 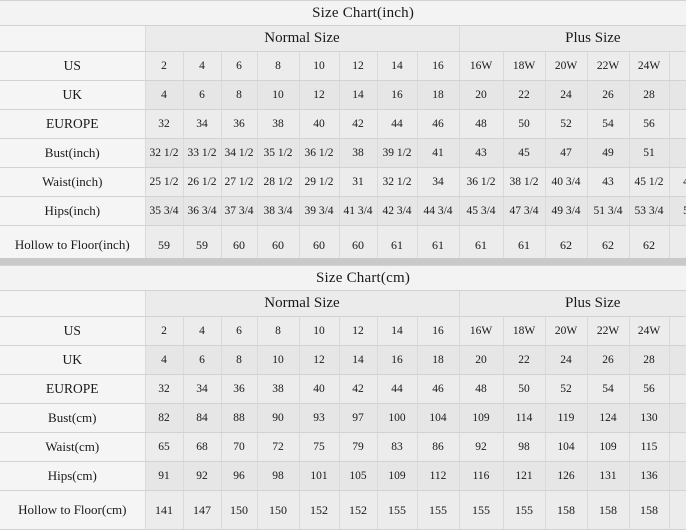 I want to click on table-cell: 4, so click(x=202, y=66).